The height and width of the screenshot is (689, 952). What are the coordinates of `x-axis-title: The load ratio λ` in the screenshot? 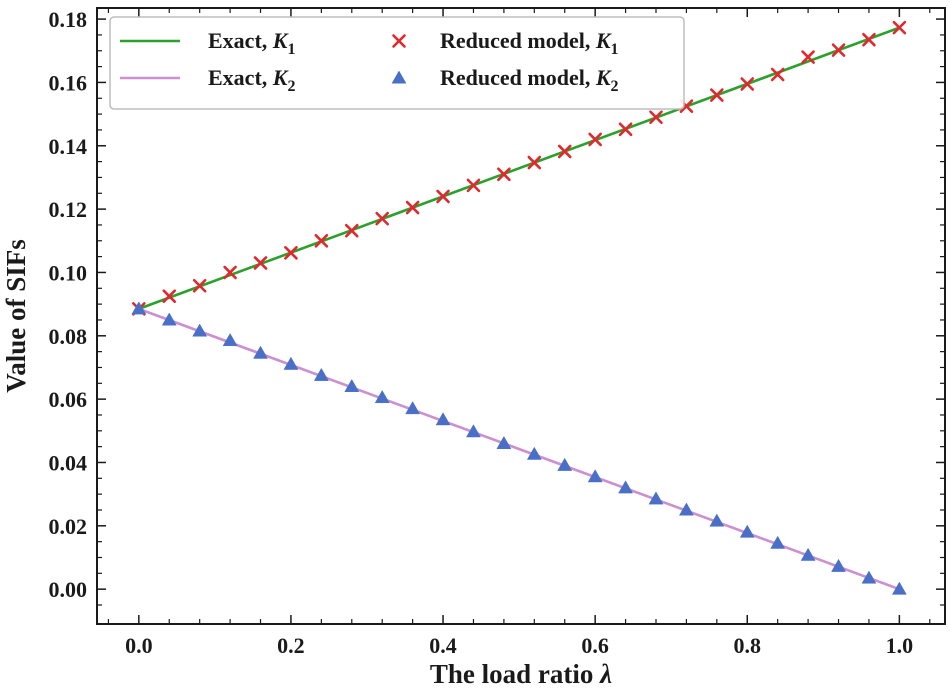 It's located at (521, 674).